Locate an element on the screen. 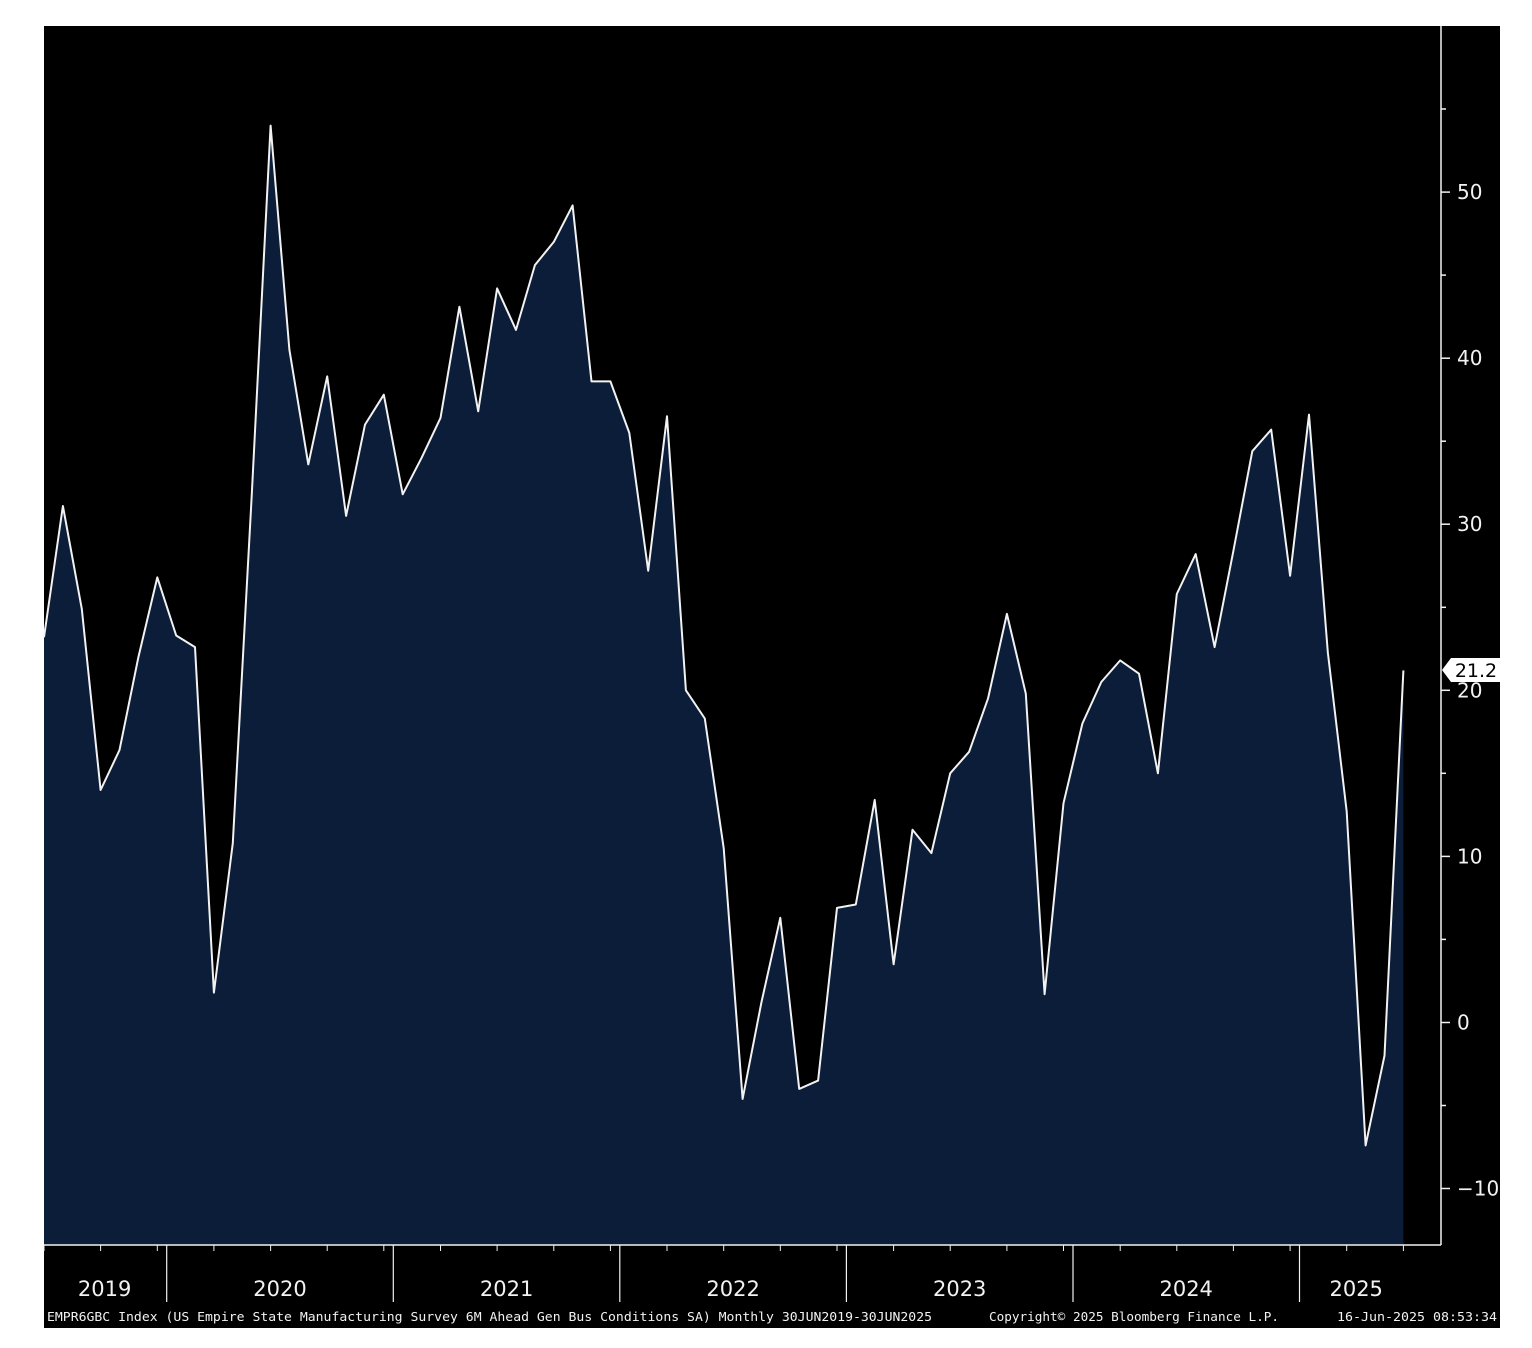  y-axis: −10 0 10 20 30 40 50 is located at coordinates (1469, 635).